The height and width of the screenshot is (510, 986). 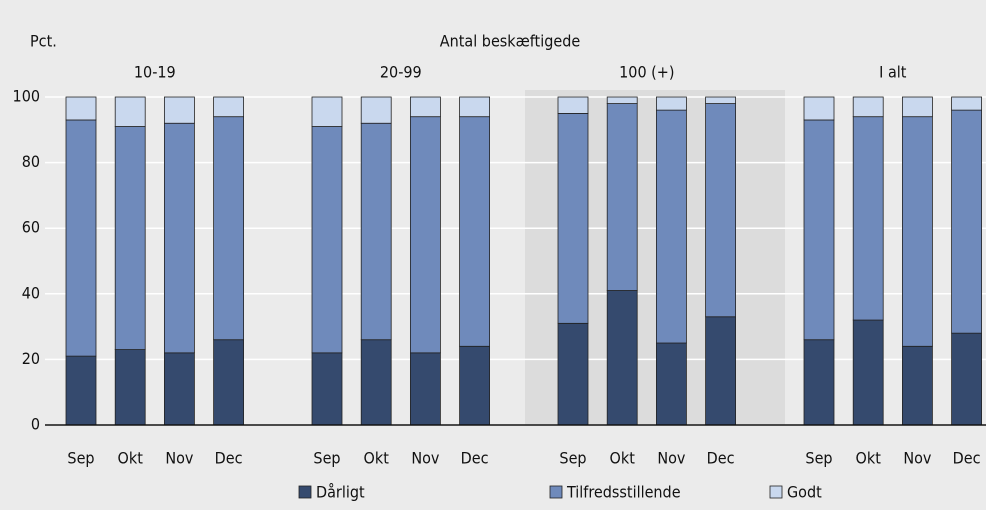 I want to click on group-label: 100 (+), so click(x=646, y=72).